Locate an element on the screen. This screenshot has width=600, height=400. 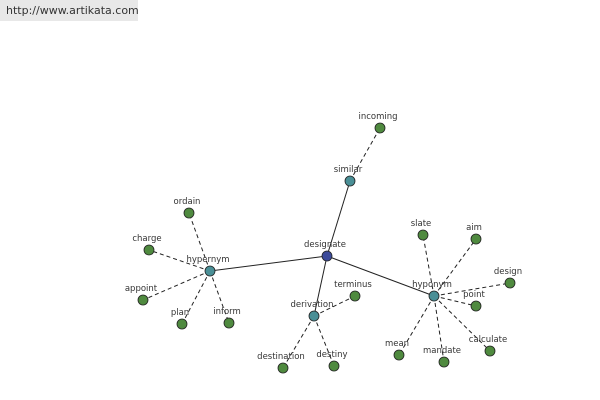
word-label: inform is located at coordinates (227, 312).